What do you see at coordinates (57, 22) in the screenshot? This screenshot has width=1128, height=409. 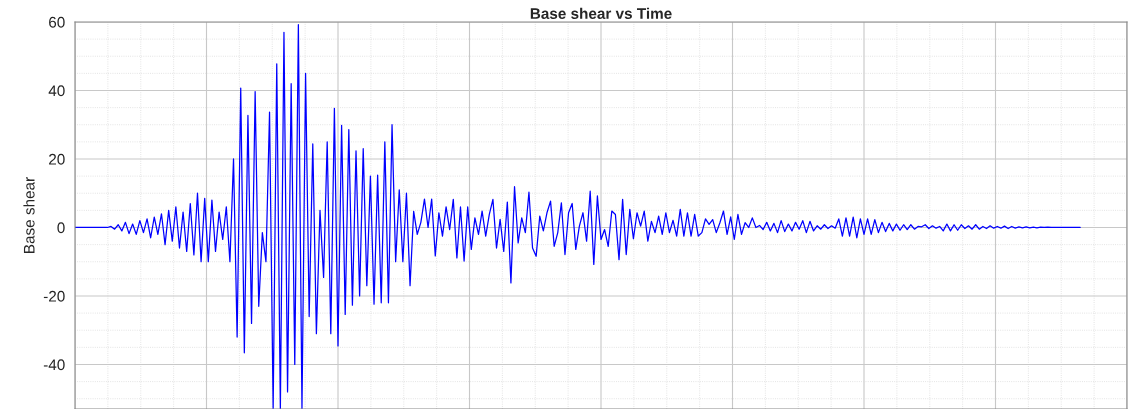 I see `y-tick-label: 60` at bounding box center [57, 22].